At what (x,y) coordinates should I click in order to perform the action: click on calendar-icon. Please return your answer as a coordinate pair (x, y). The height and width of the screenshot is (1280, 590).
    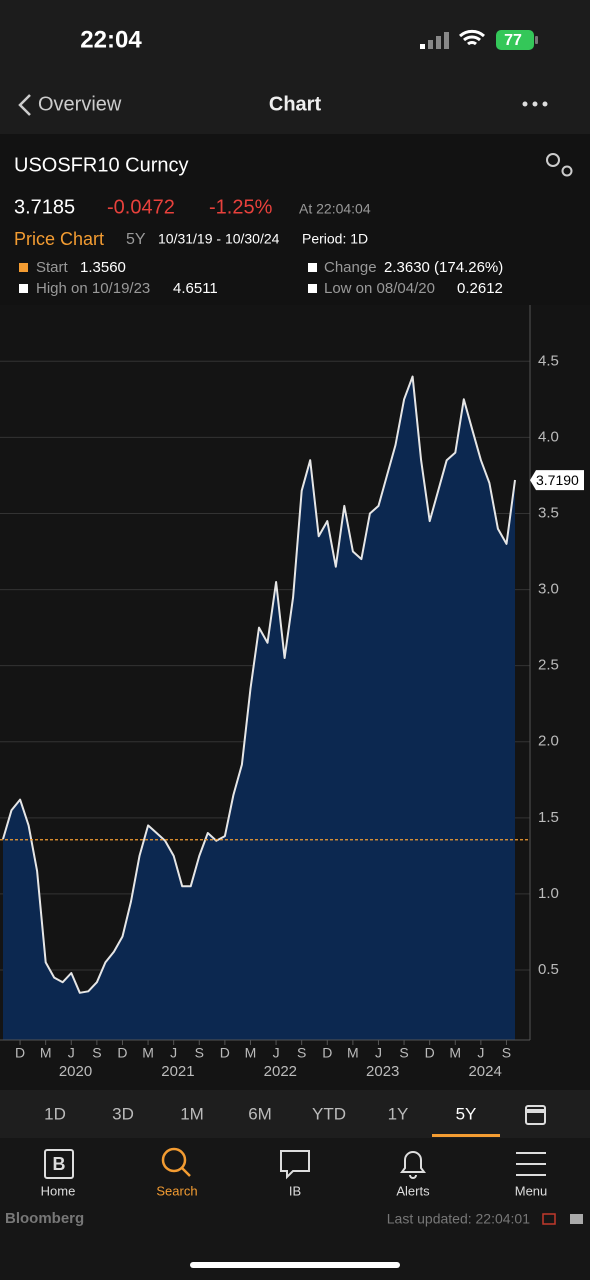
    Looking at the image, I should click on (535, 1115).